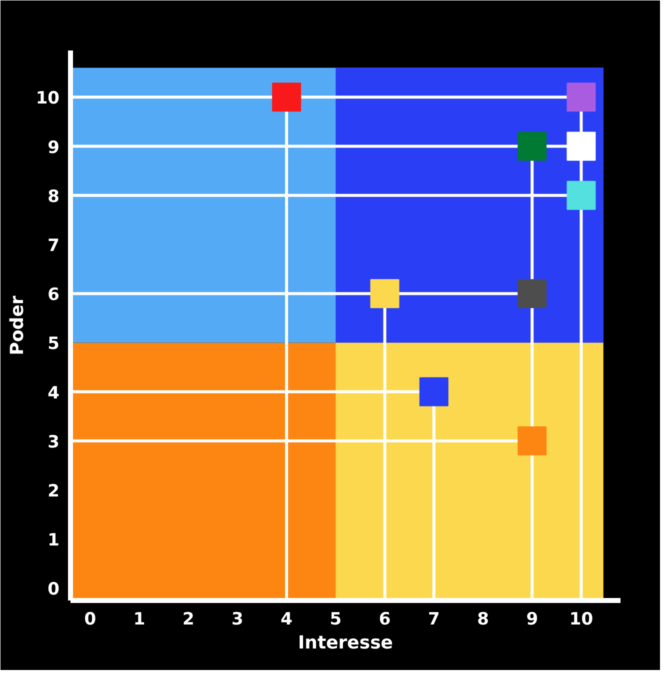  Describe the element at coordinates (346, 643) in the screenshot. I see `x-axis-title: Interesse` at that location.